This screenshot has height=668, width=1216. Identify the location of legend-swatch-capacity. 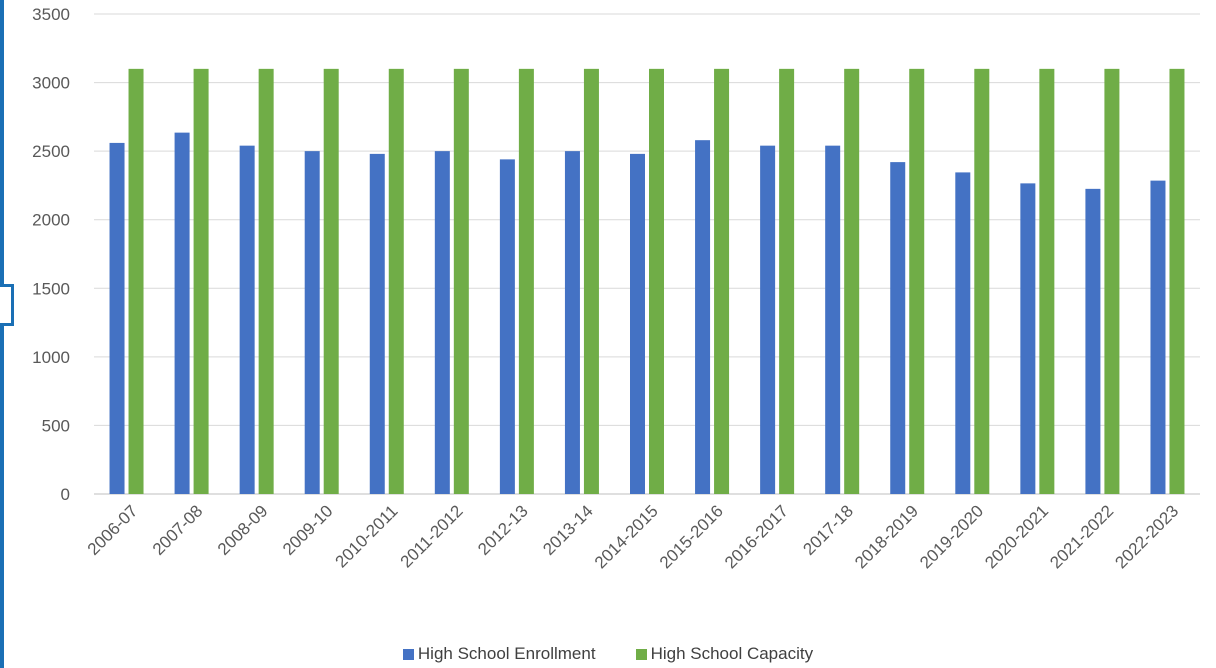
(641, 654).